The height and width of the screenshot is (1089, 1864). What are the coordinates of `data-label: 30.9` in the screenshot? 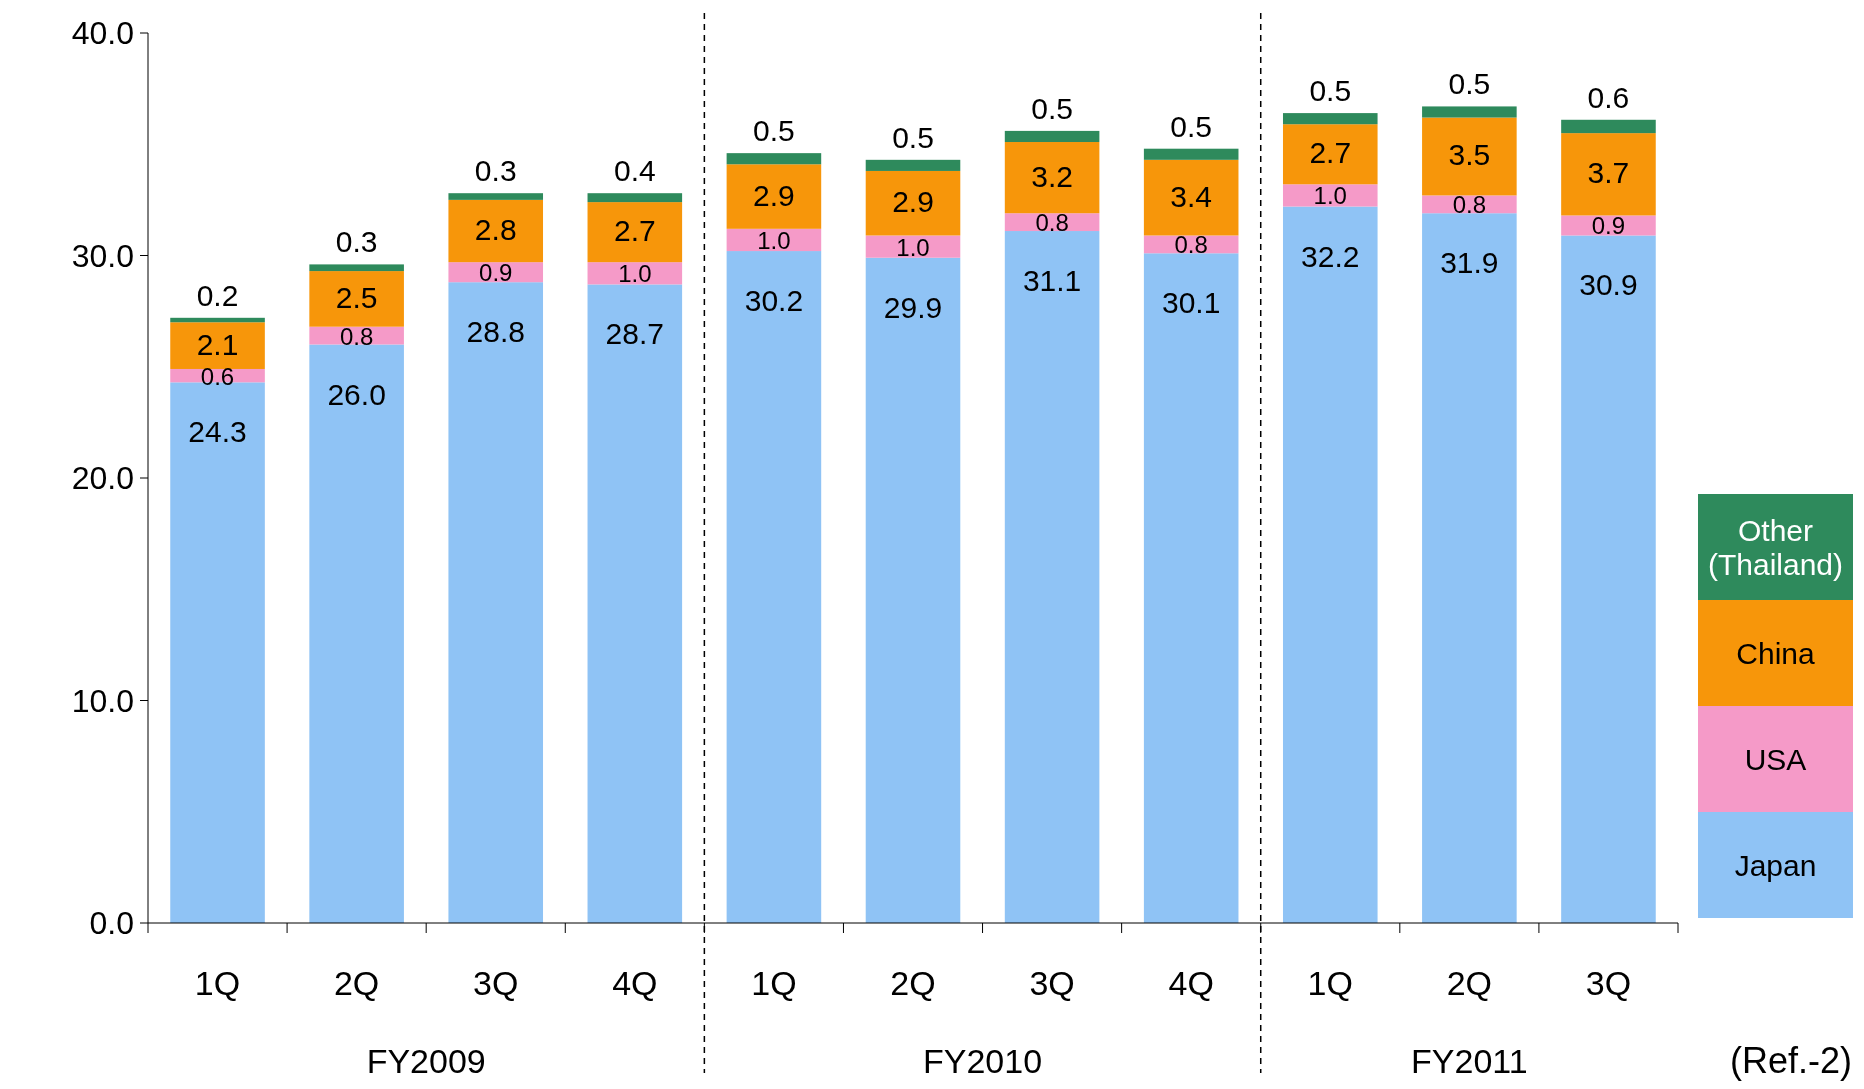 It's located at (1608, 285).